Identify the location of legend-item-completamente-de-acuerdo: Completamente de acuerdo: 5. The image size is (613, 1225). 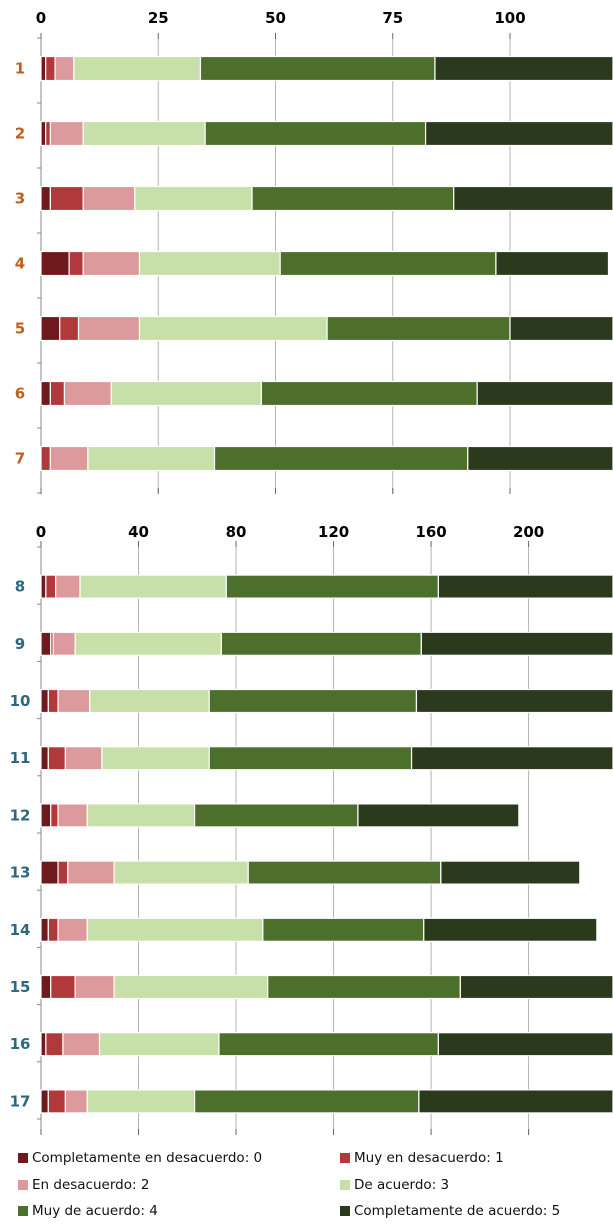
(450, 1211).